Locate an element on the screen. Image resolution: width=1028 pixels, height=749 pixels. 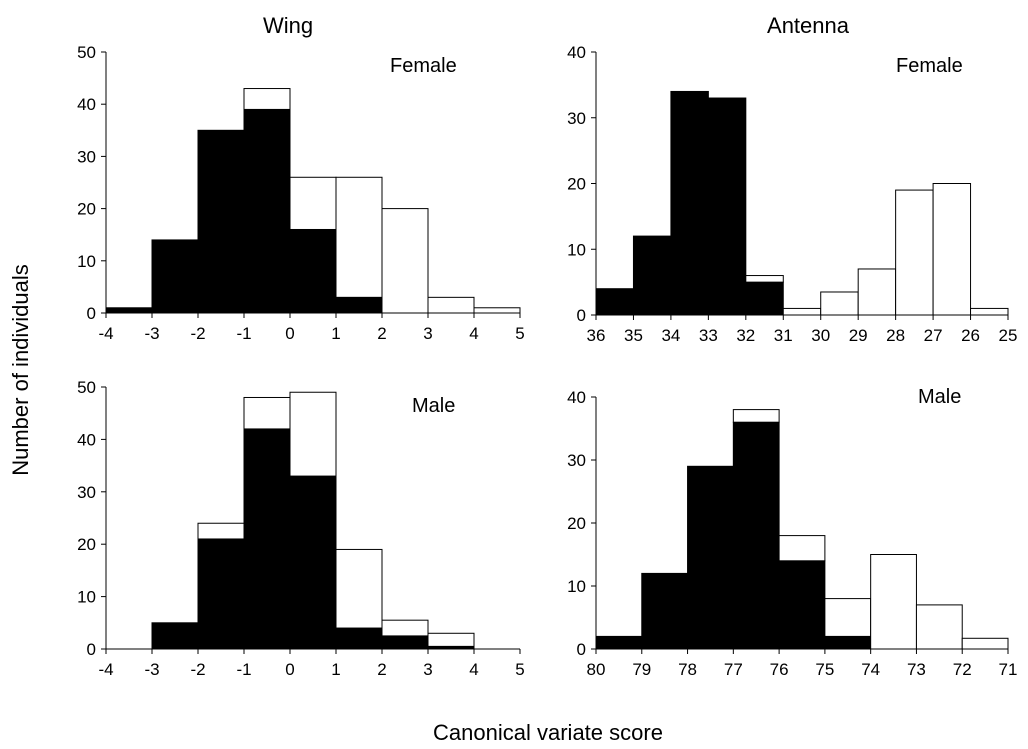
x-tick-label-6: 74 is located at coordinates (870, 669).